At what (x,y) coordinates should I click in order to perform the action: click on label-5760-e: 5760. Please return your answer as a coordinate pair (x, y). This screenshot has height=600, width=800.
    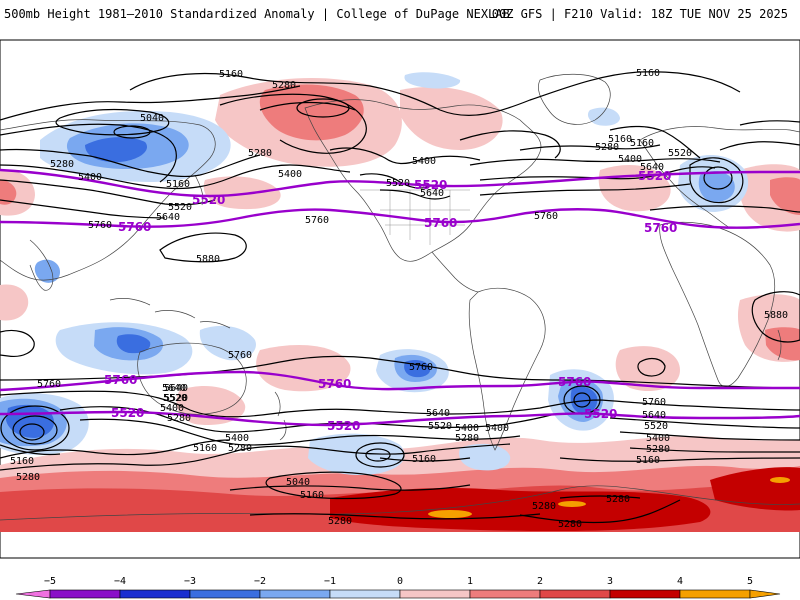
    Looking at the image, I should click on (546, 216).